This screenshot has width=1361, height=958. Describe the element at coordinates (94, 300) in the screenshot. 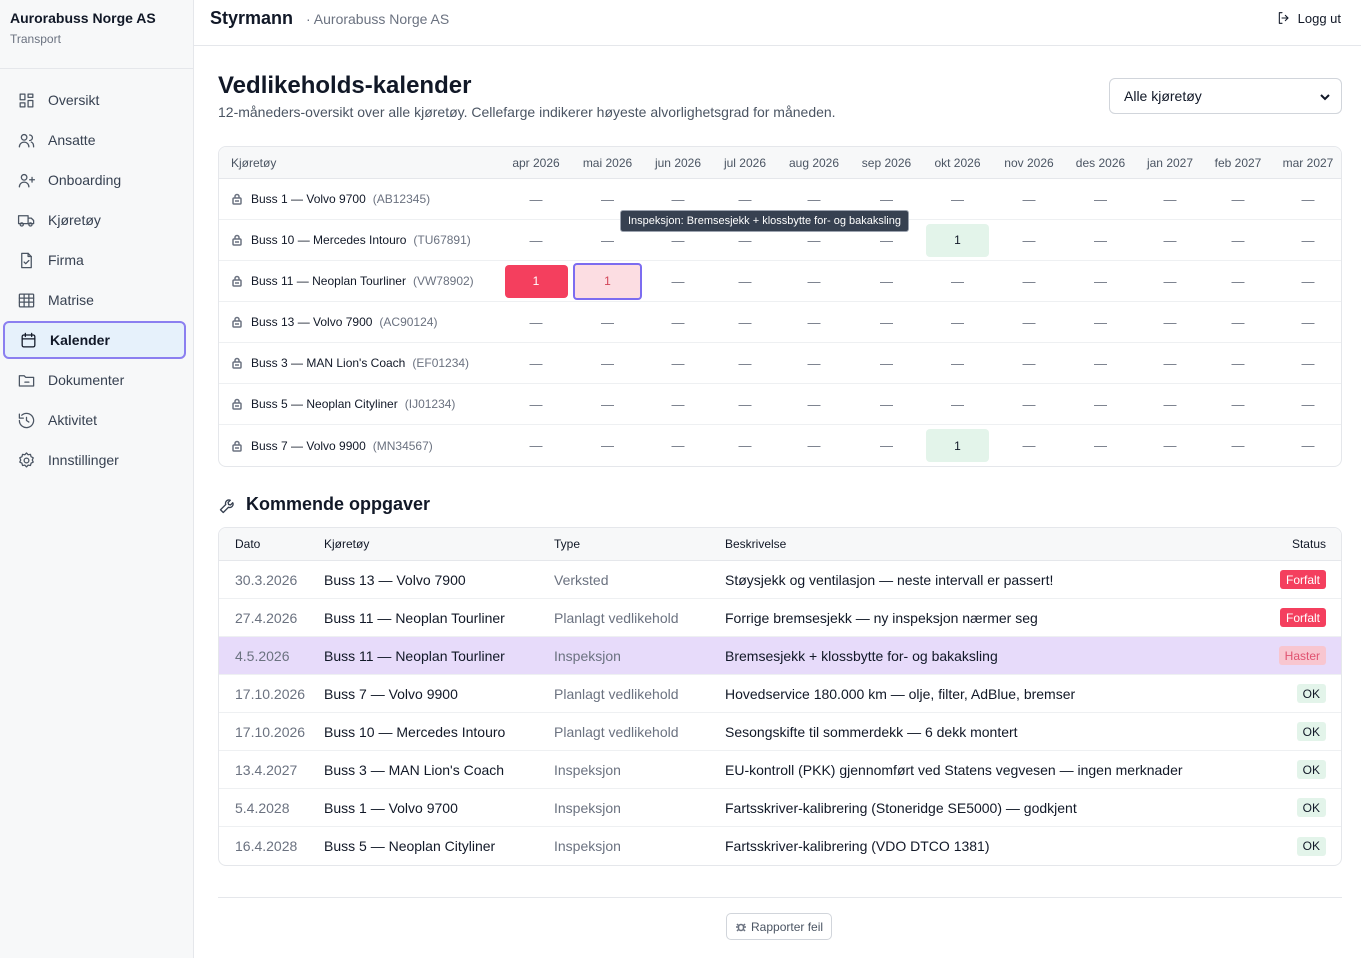

I see `sidebar-item-table: Matrise` at that location.